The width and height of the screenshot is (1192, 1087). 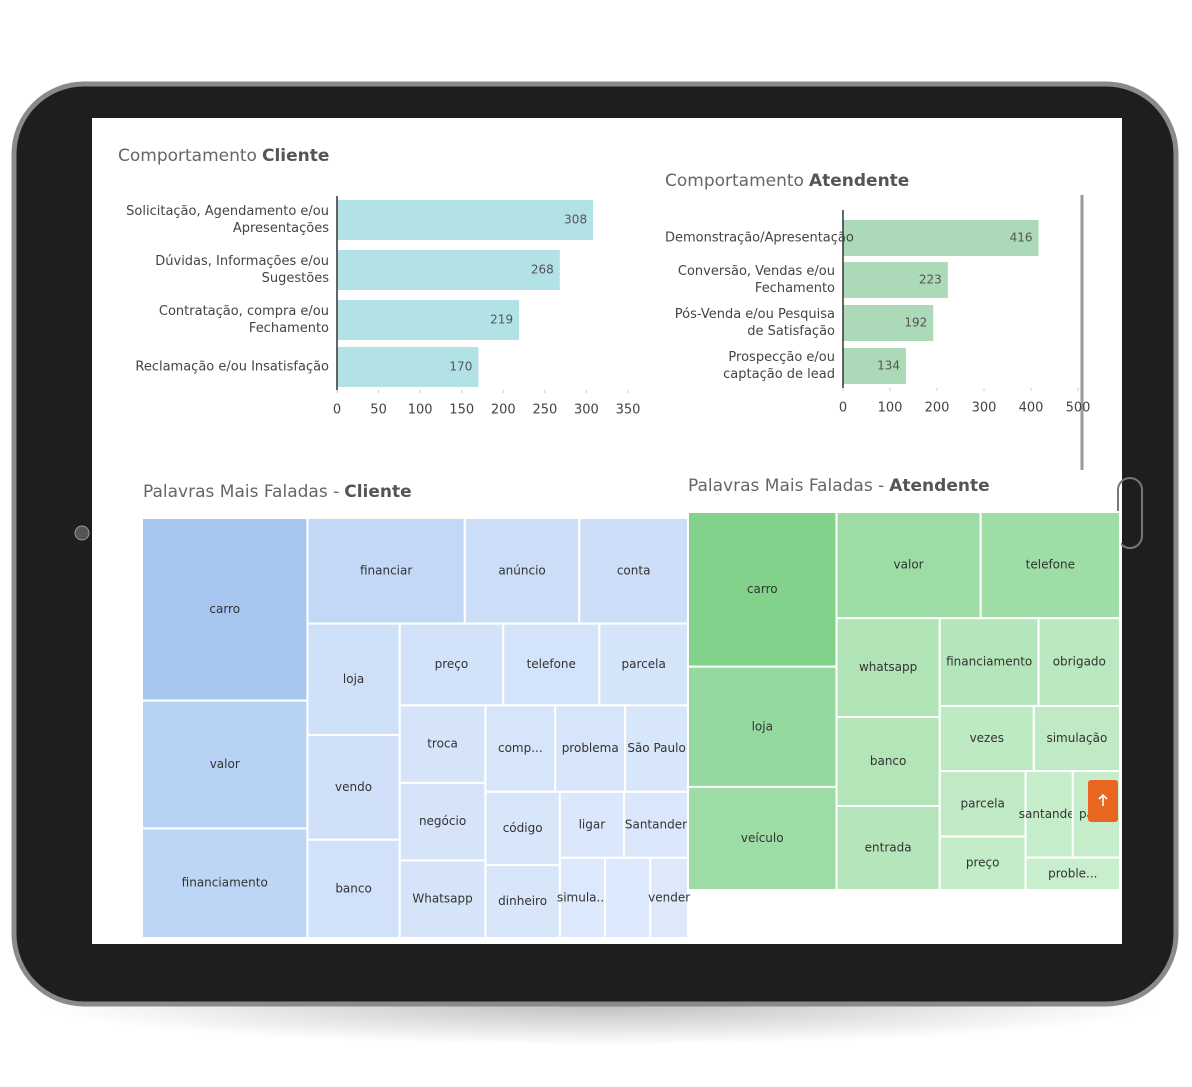 I want to click on arrow-icon, so click(x=1103, y=799).